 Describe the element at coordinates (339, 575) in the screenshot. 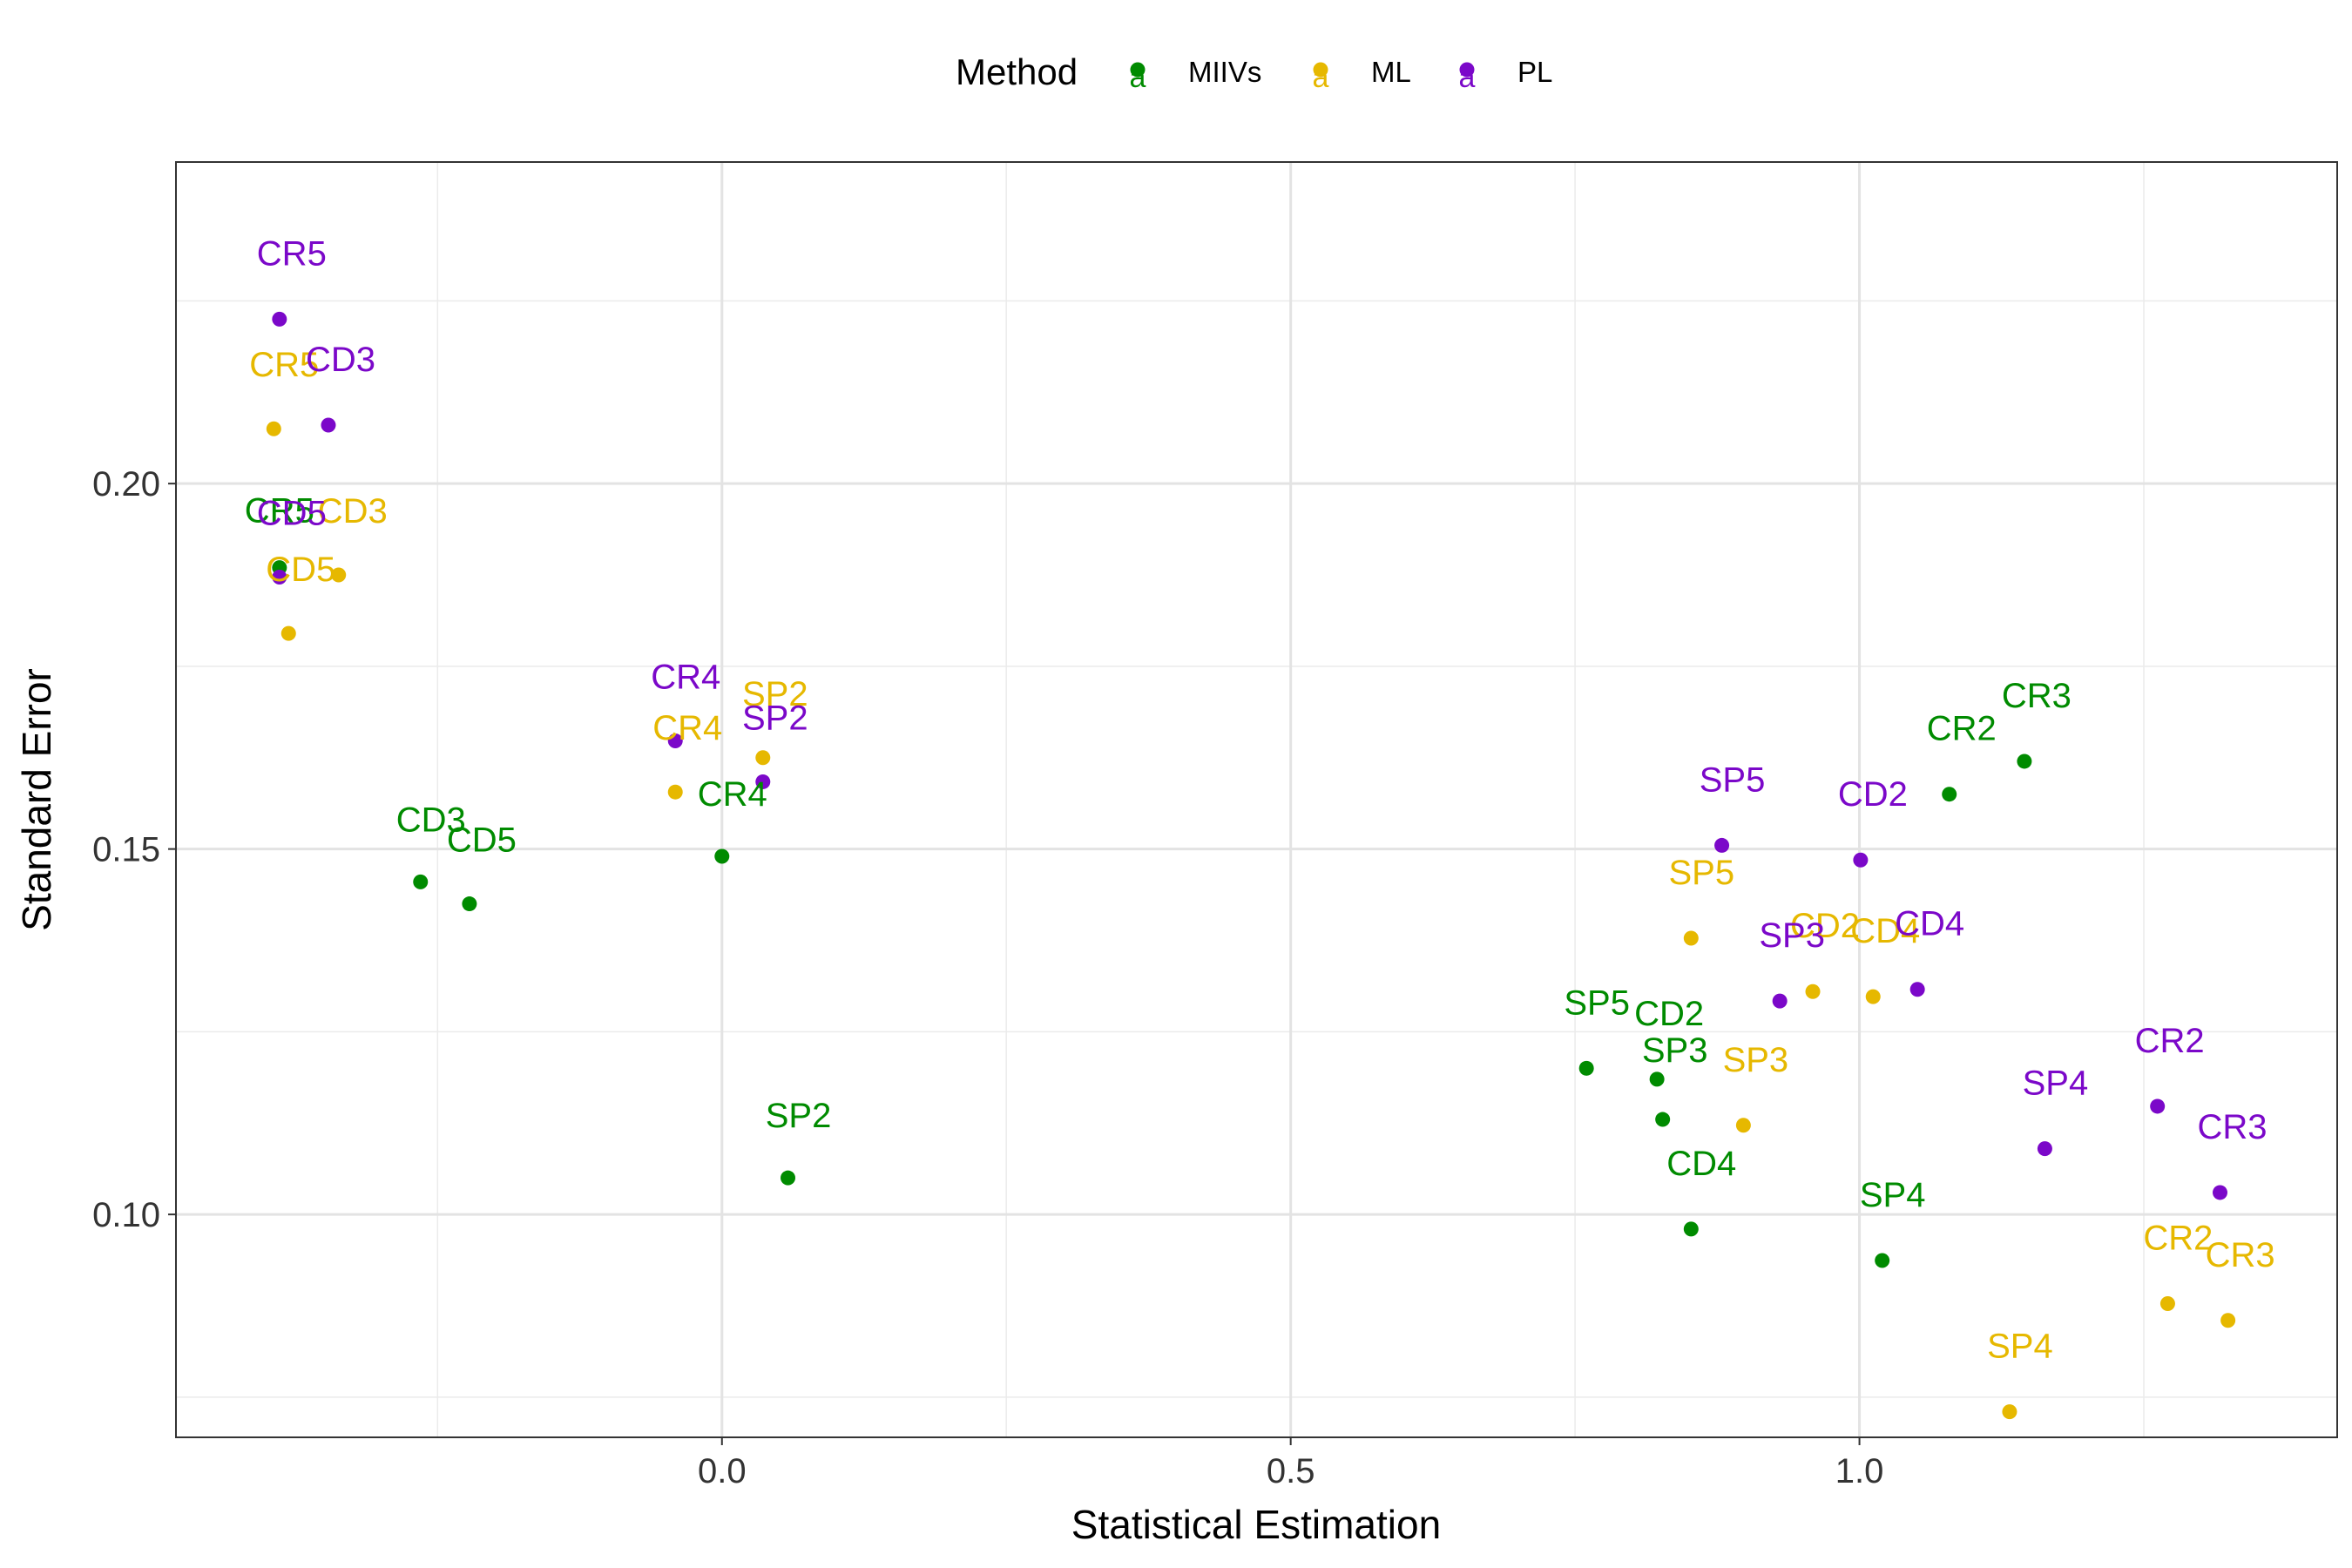

I see `data-point-ml-cd3` at that location.